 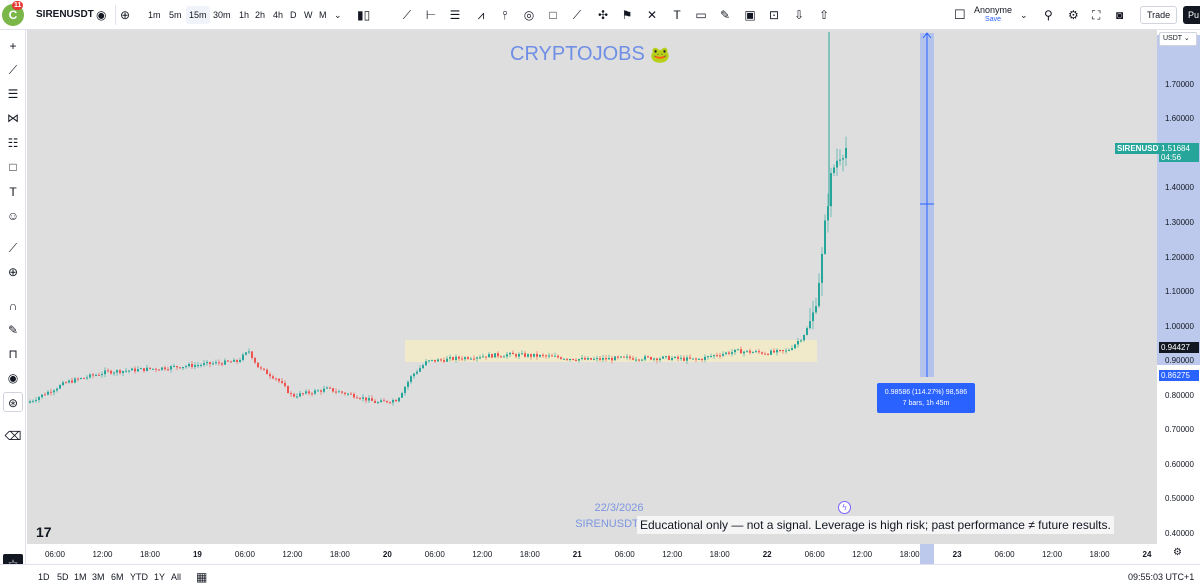 I want to click on timeframe-1h: 1h, so click(x=244, y=15).